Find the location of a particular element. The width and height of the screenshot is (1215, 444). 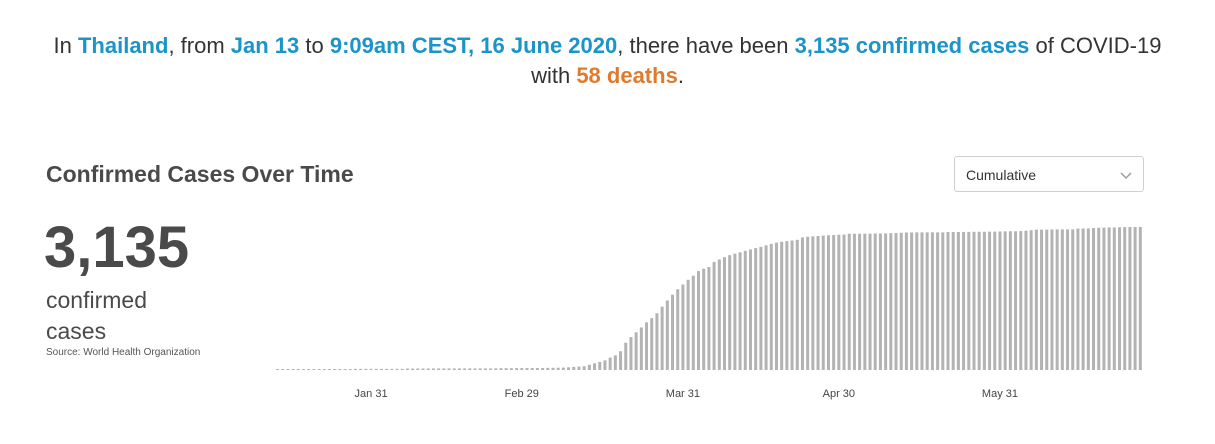

country-link: Thailand is located at coordinates (123, 45).